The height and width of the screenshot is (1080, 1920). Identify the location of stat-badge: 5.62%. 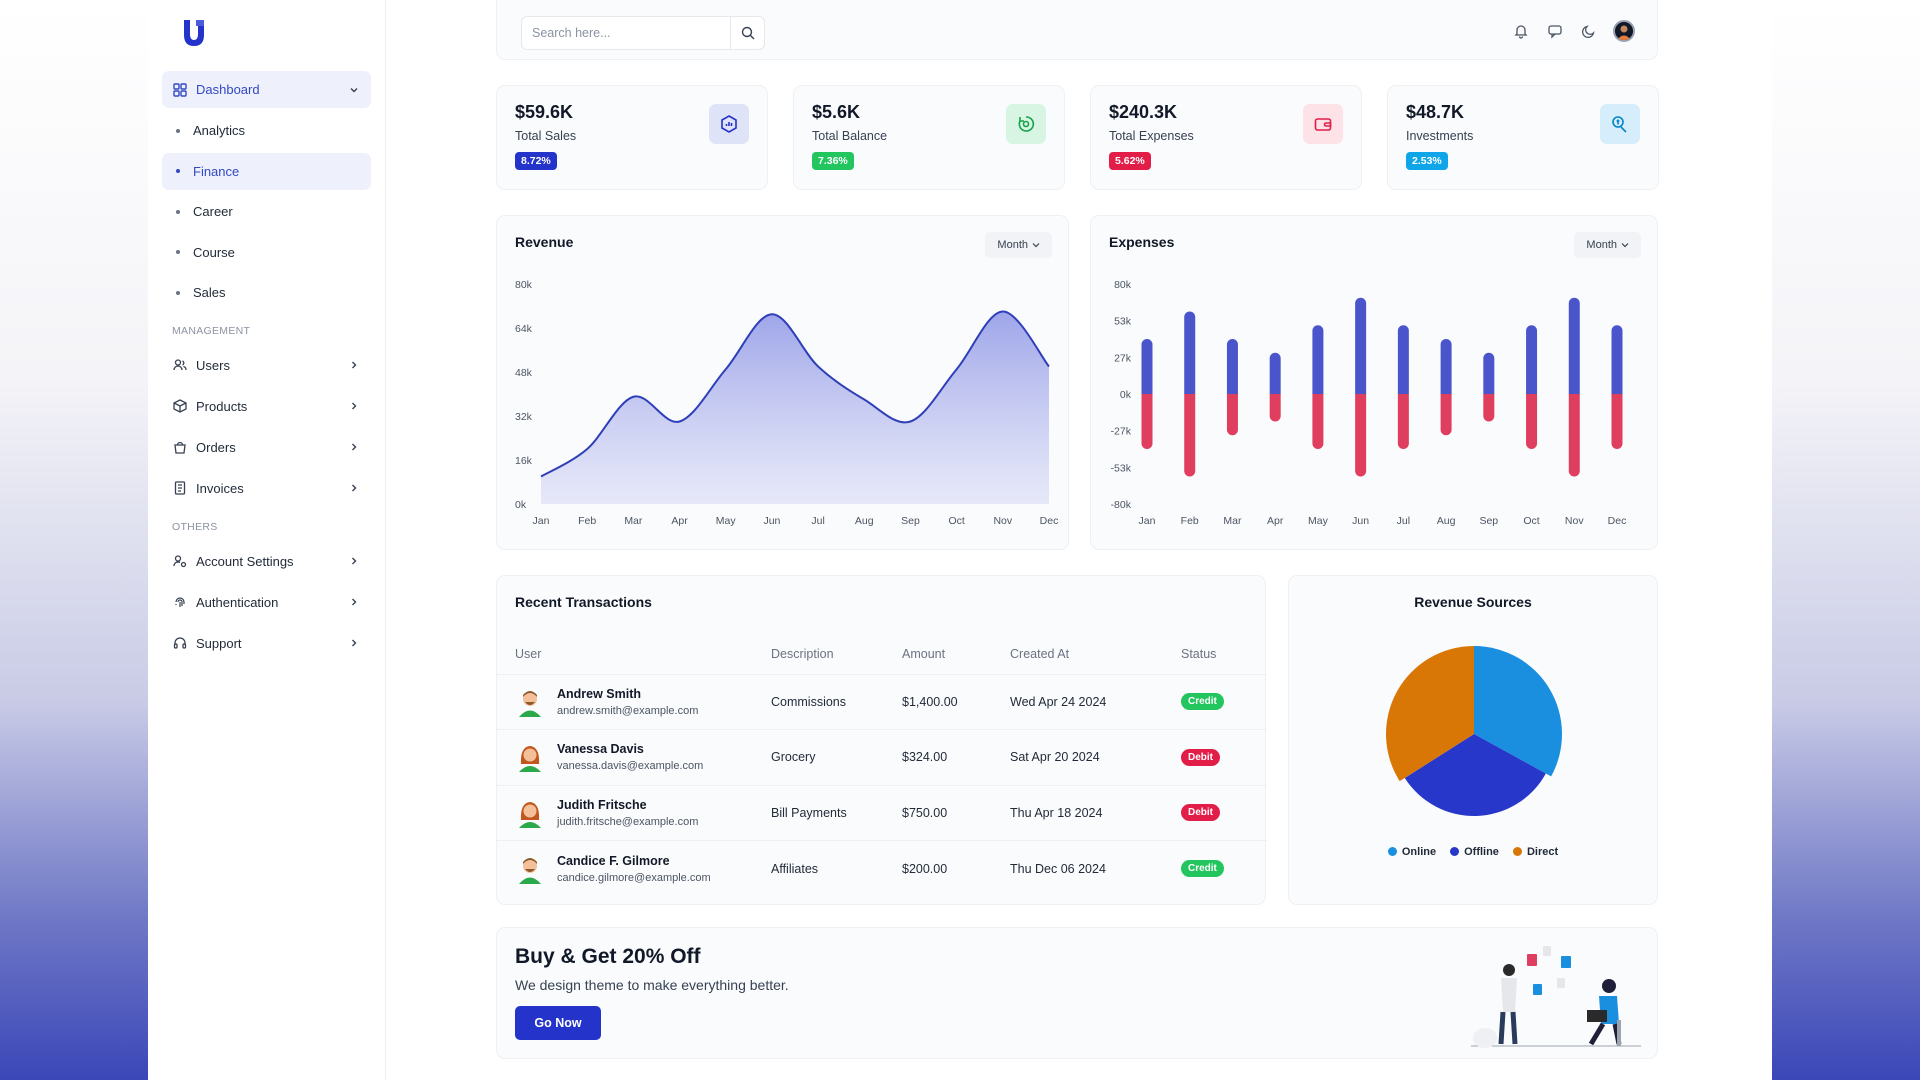
(1130, 161).